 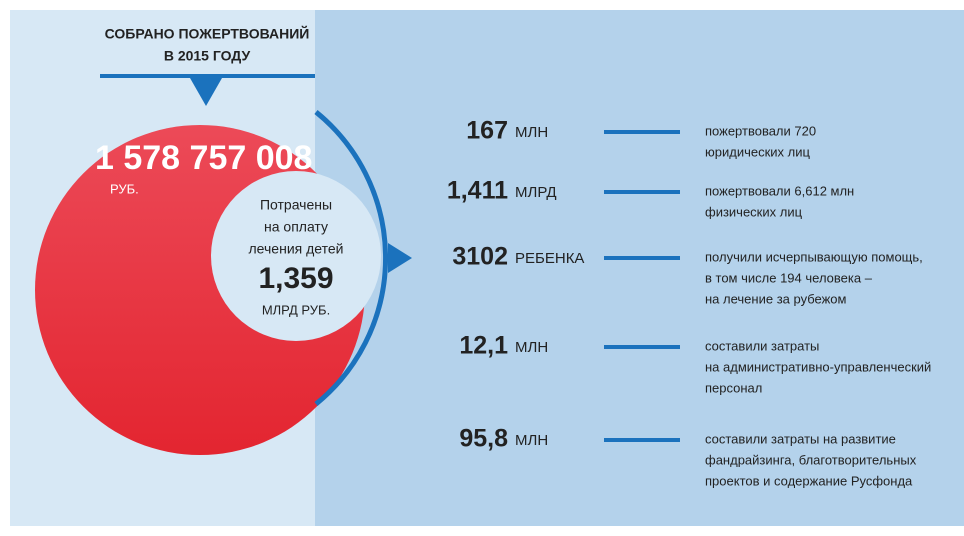 I want to click on row-number: 167, so click(x=487, y=131).